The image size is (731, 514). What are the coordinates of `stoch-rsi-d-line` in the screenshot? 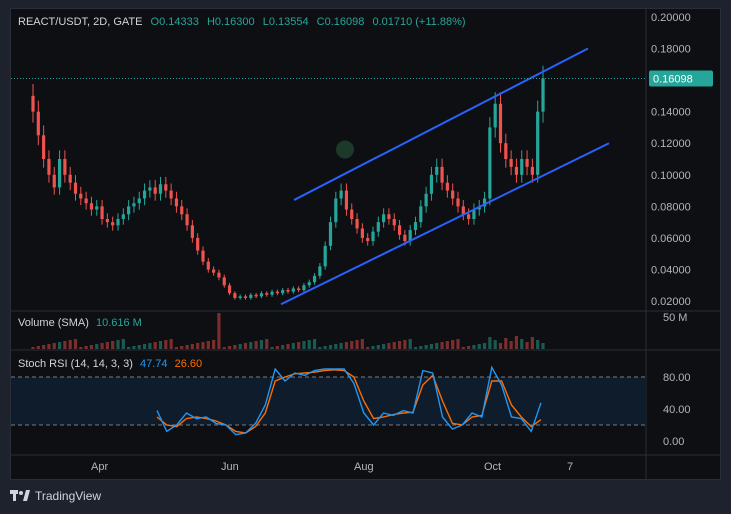 It's located at (349, 401).